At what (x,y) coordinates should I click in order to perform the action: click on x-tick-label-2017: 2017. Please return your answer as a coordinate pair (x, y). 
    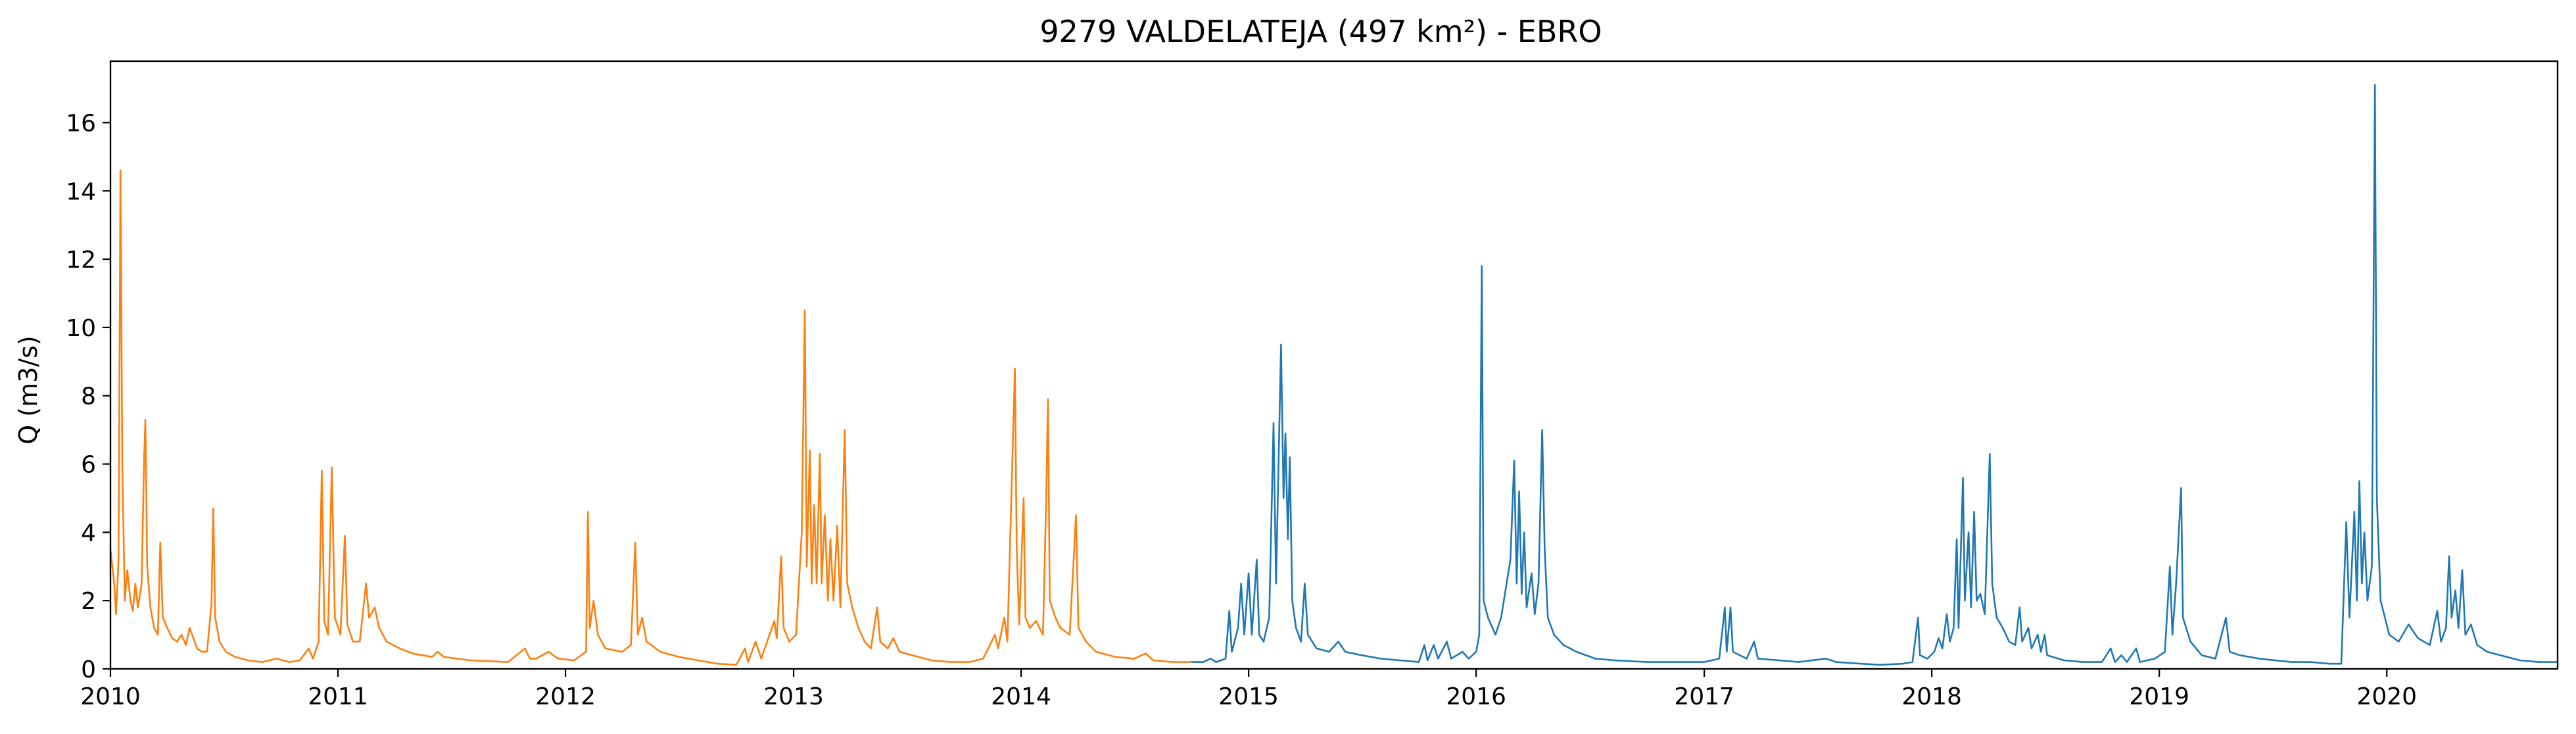
    Looking at the image, I should click on (1704, 697).